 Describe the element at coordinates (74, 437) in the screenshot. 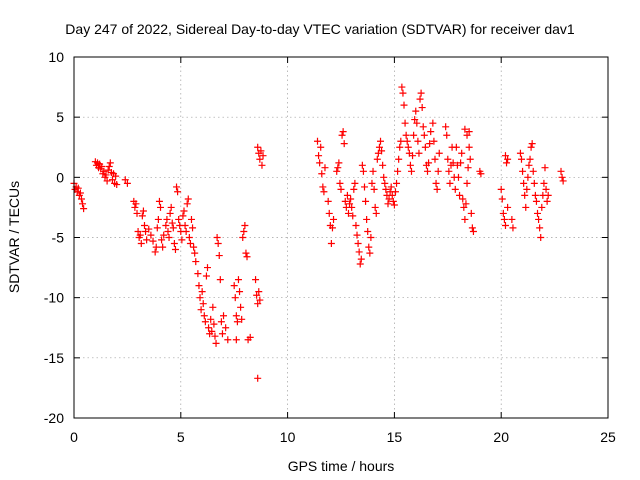

I see `x-tick-label: 0` at that location.